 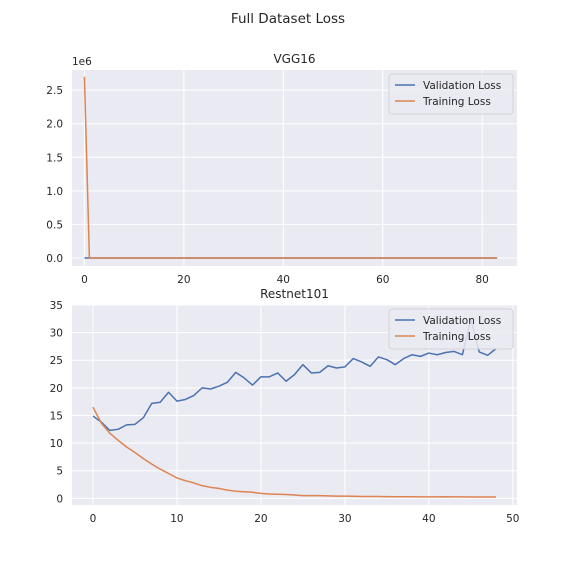 I want to click on chart-title: VGG16, so click(x=294, y=59).